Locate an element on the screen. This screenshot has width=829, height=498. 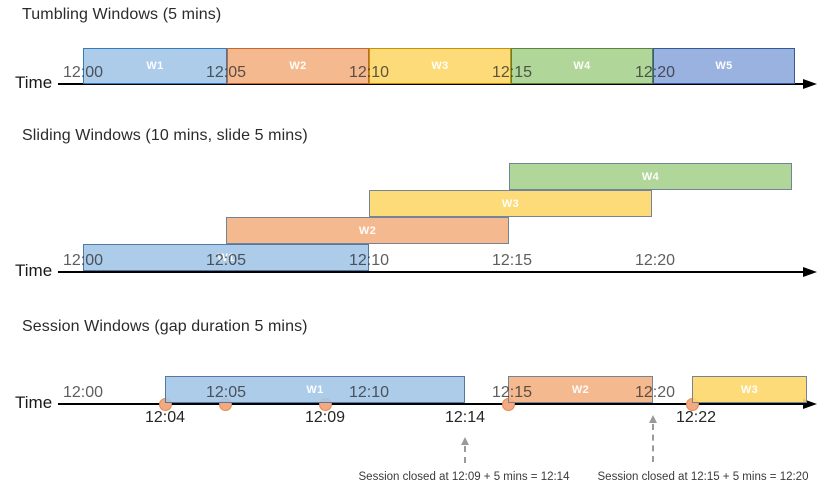
sliding-windows-tick-1210: 12:10 is located at coordinates (369, 260).